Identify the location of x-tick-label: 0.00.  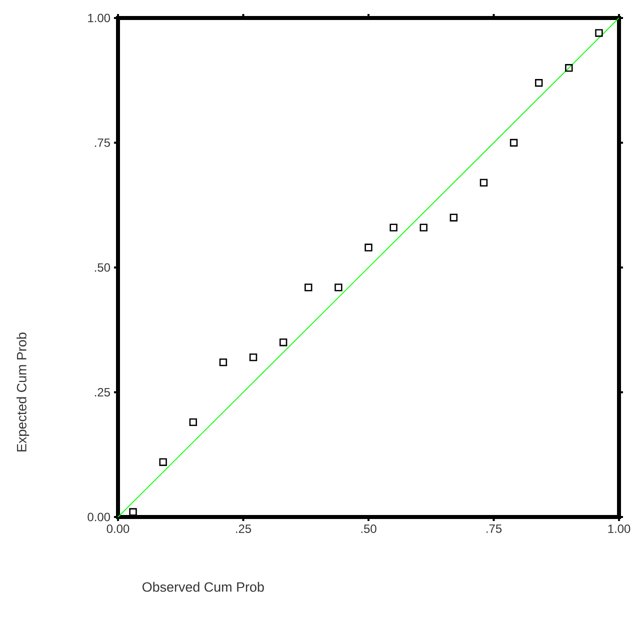
(118, 528).